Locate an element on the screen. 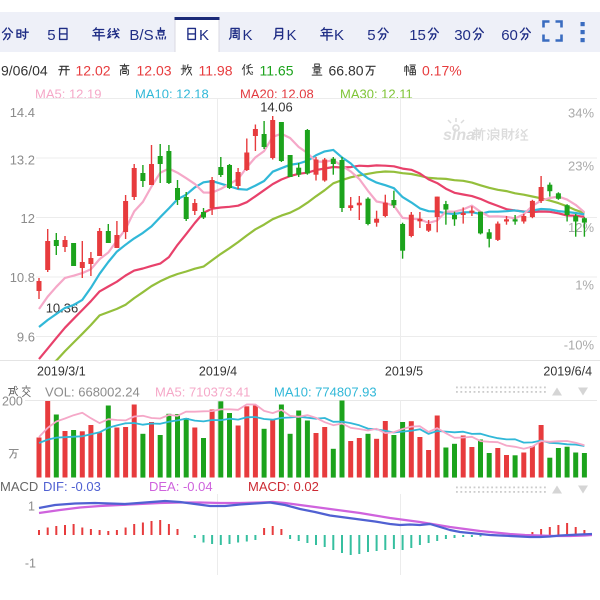 The height and width of the screenshot is (600, 600). svg-text: 9.6 is located at coordinates (26, 337).